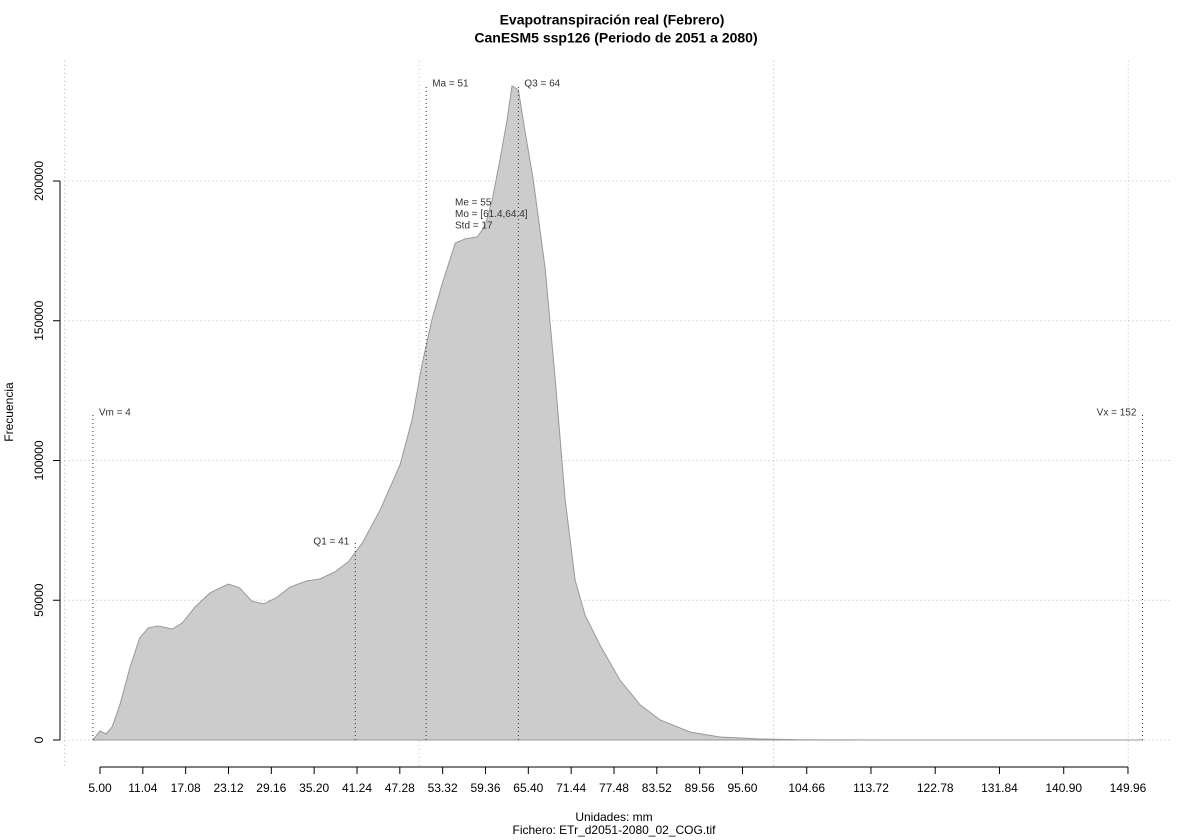 The width and height of the screenshot is (1200, 840). I want to click on x-tick-label: 5.00, so click(100, 788).